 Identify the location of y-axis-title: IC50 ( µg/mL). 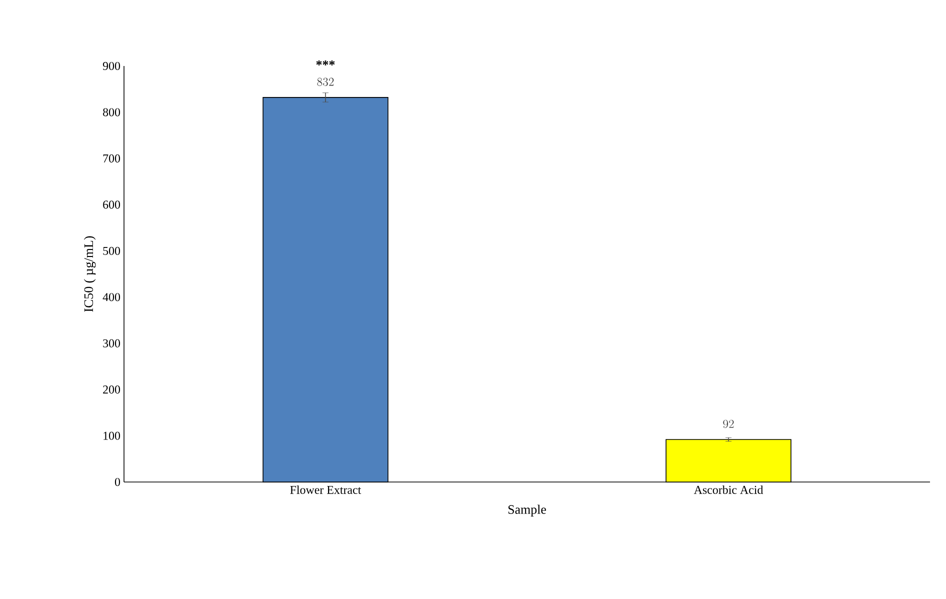
(90, 274).